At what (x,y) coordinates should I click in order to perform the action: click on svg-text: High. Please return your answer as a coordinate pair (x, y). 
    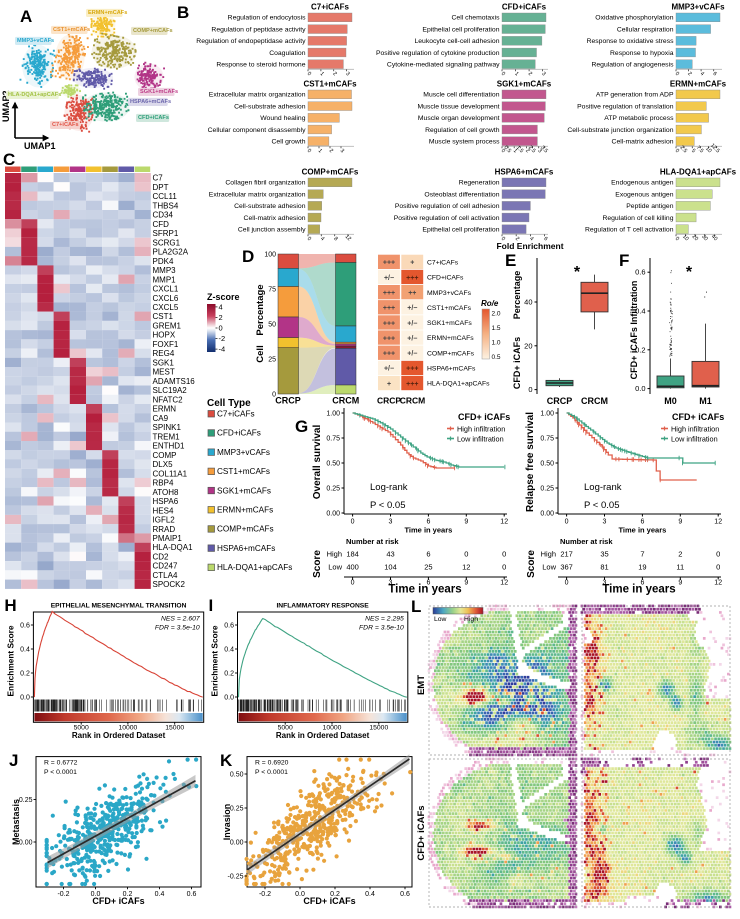
    Looking at the image, I should click on (334, 554).